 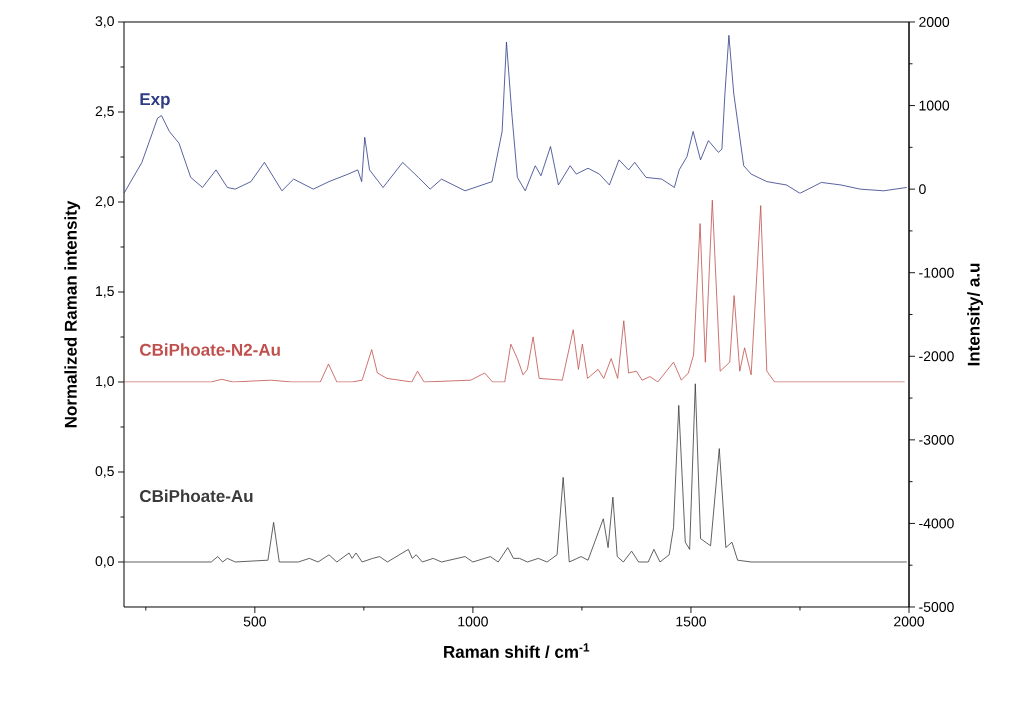 I want to click on y-axis-title: Normalized Raman intensity, so click(x=72, y=314).